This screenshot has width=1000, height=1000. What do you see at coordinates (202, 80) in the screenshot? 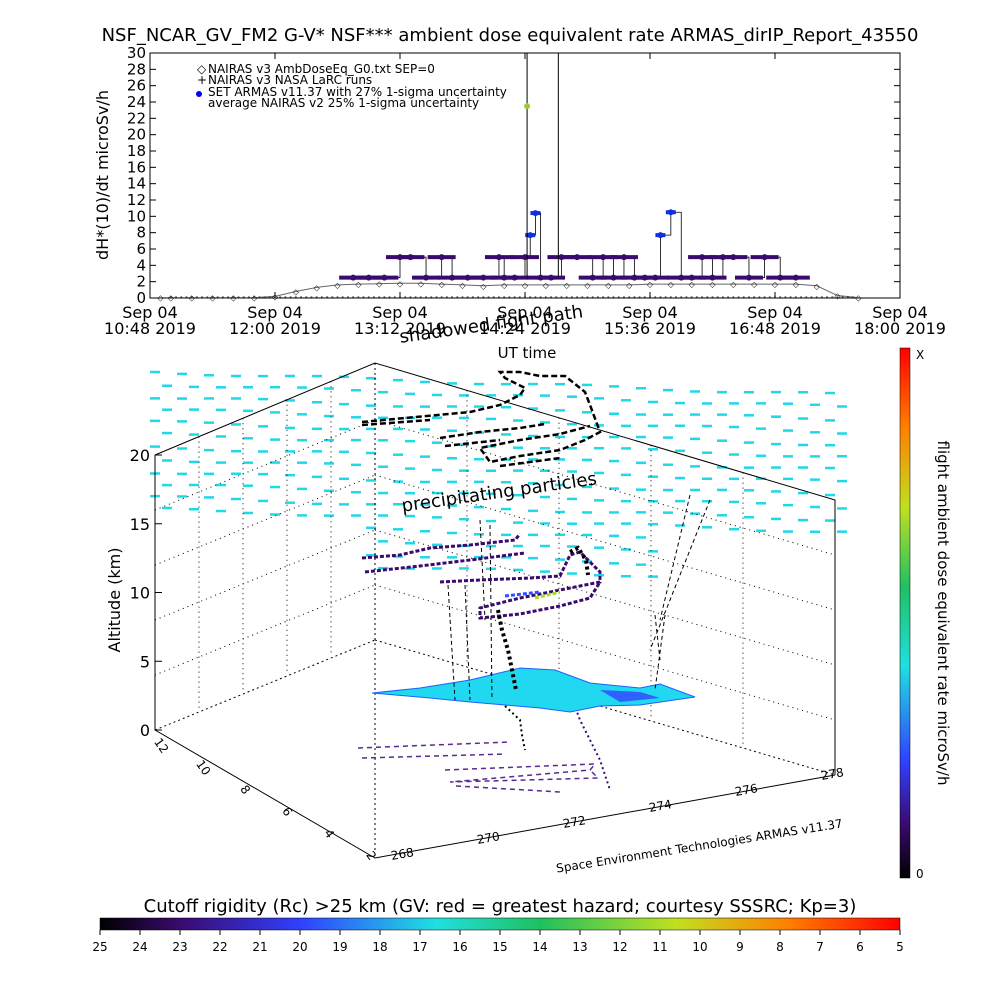
I see `legend-marker-plus: +` at bounding box center [202, 80].